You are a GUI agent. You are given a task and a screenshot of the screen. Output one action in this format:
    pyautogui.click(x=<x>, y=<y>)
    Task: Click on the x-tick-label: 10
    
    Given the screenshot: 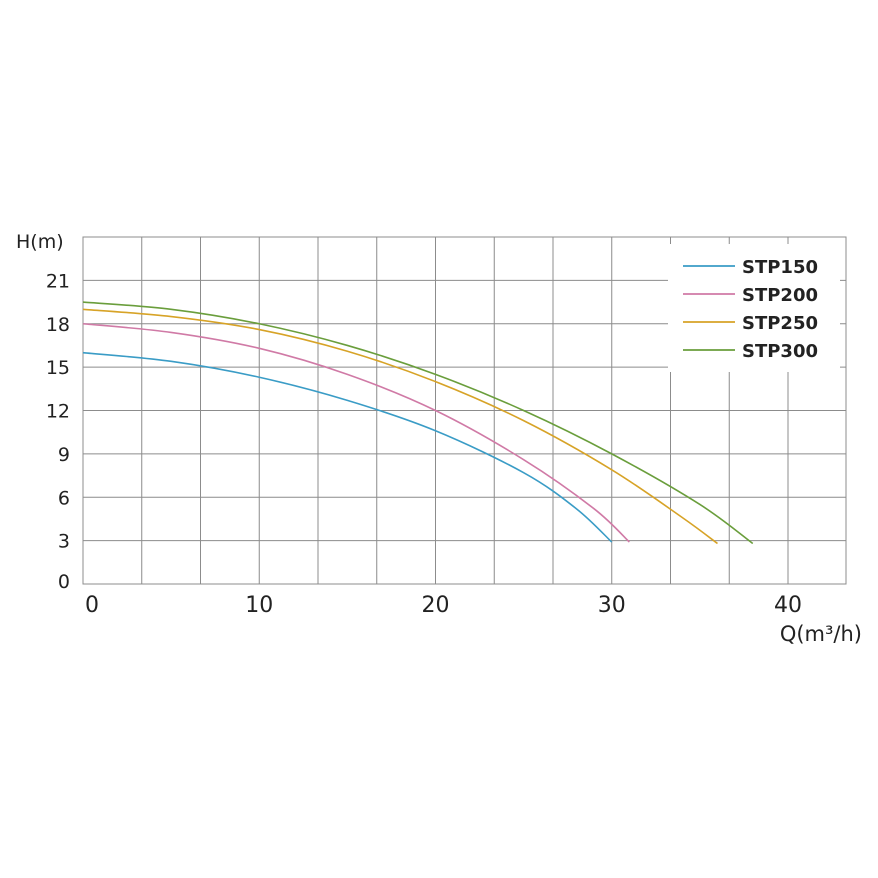 What is the action you would take?
    pyautogui.click(x=259, y=605)
    